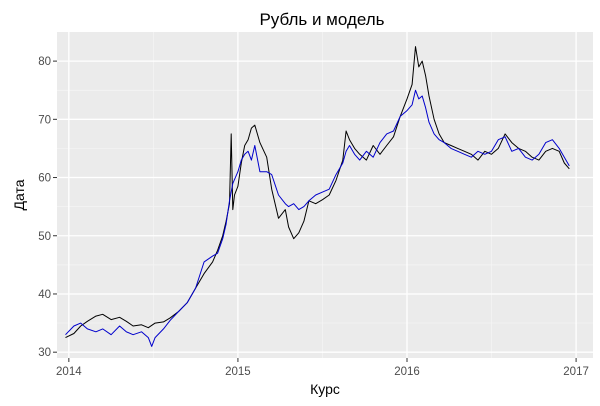 Image resolution: width=600 pixels, height=406 pixels. I want to click on y-tick-label: 40, so click(44, 295).